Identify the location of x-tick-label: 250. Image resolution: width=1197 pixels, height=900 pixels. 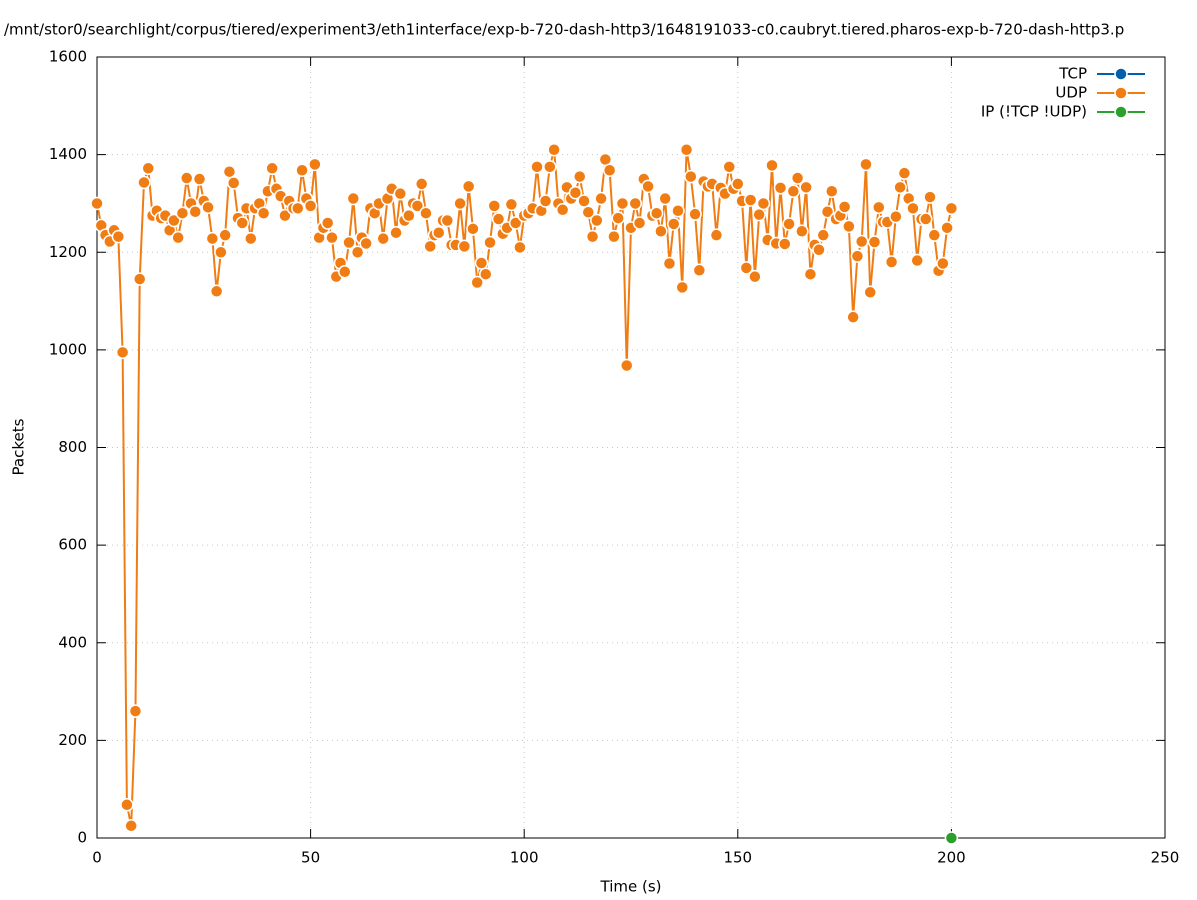
(1165, 858).